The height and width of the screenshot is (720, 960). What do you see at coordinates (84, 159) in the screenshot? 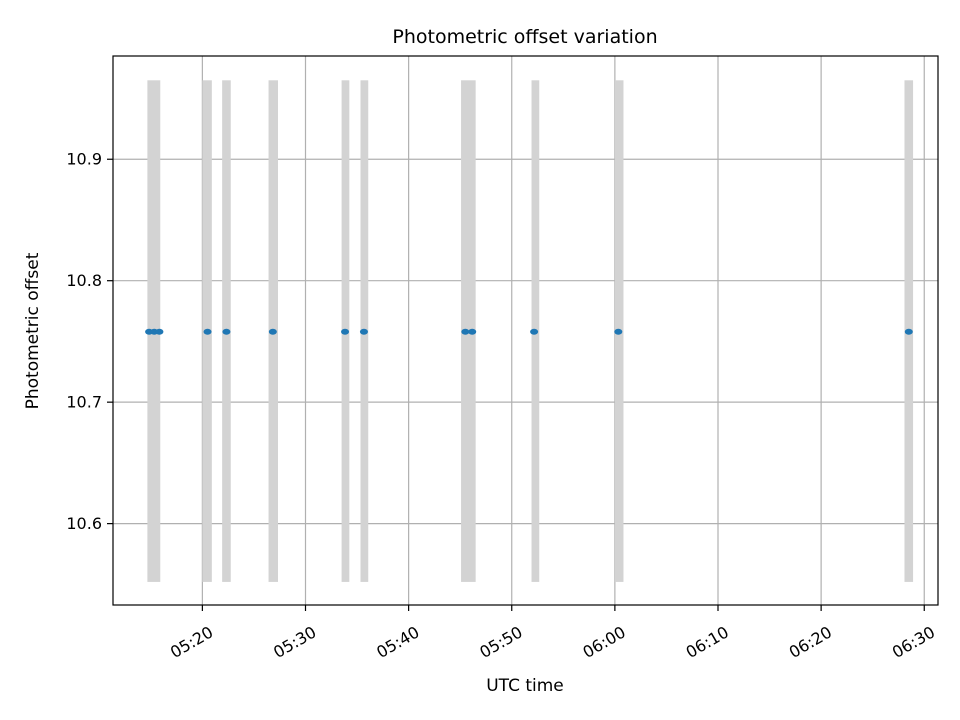
I see `y-tick-label: 10.9` at bounding box center [84, 159].